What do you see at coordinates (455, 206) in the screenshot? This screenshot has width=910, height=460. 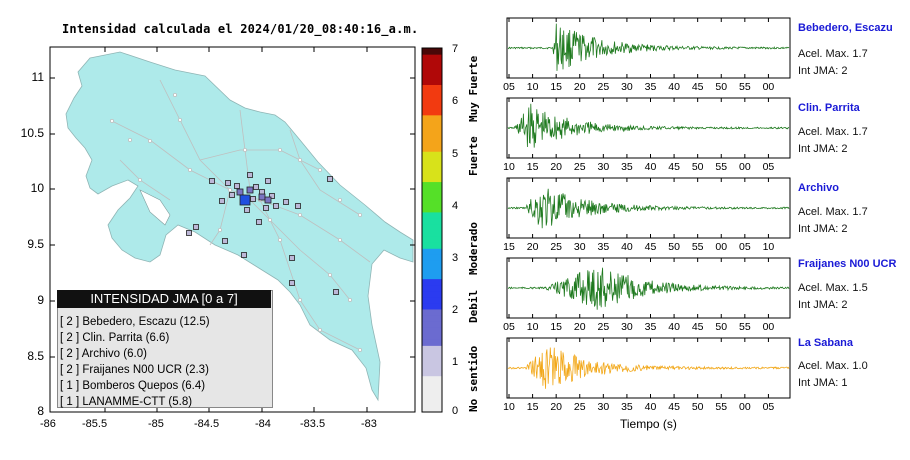 I see `colorbar-tick: 4` at bounding box center [455, 206].